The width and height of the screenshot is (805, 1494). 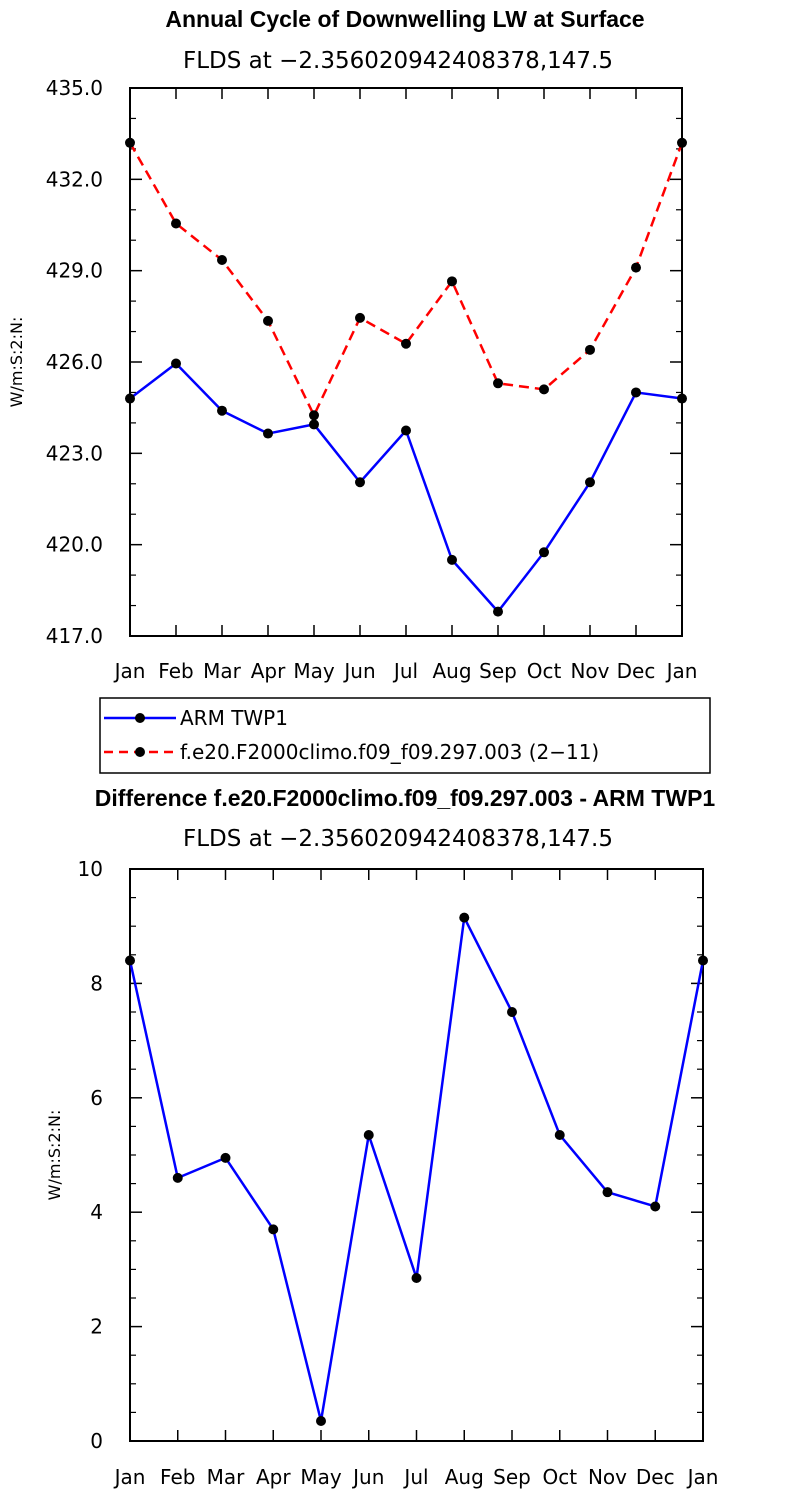 What do you see at coordinates (54, 1155) in the screenshot?
I see `chart2-ylabel: W/m:S:2:N:` at bounding box center [54, 1155].